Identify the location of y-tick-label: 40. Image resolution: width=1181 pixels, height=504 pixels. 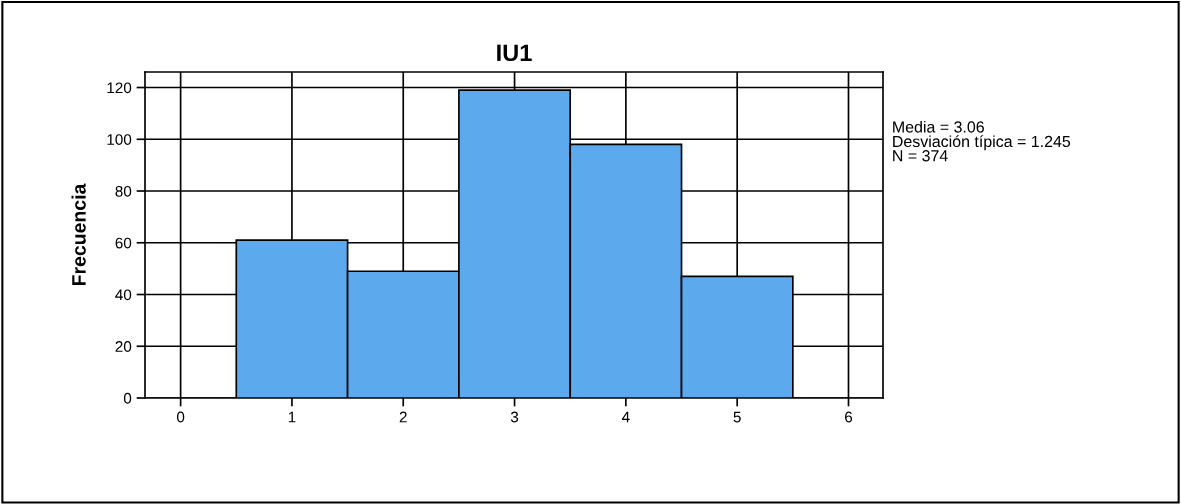
(123, 295).